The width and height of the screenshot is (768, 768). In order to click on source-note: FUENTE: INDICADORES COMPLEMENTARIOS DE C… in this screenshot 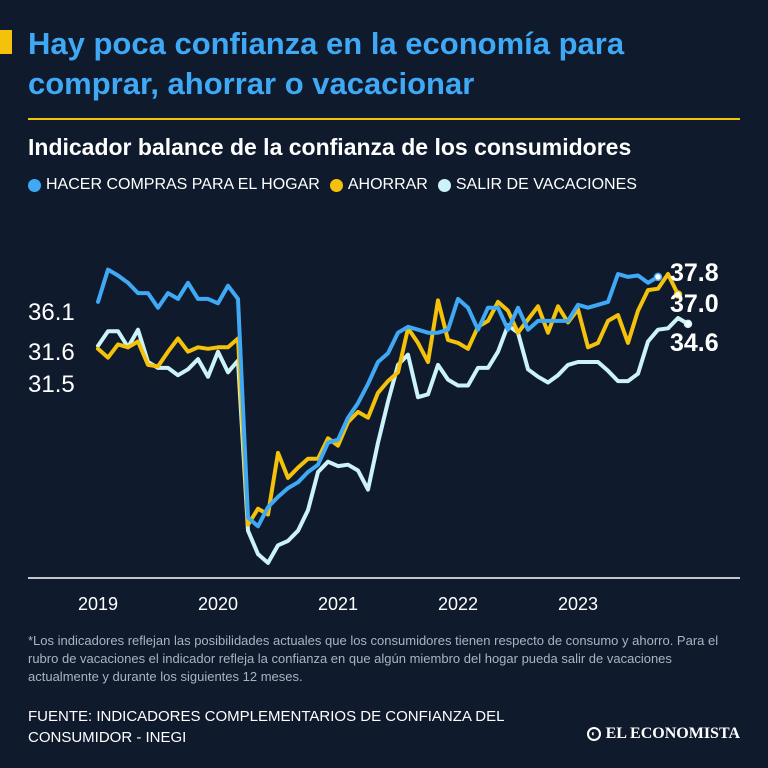, I will do `click(266, 727)`.